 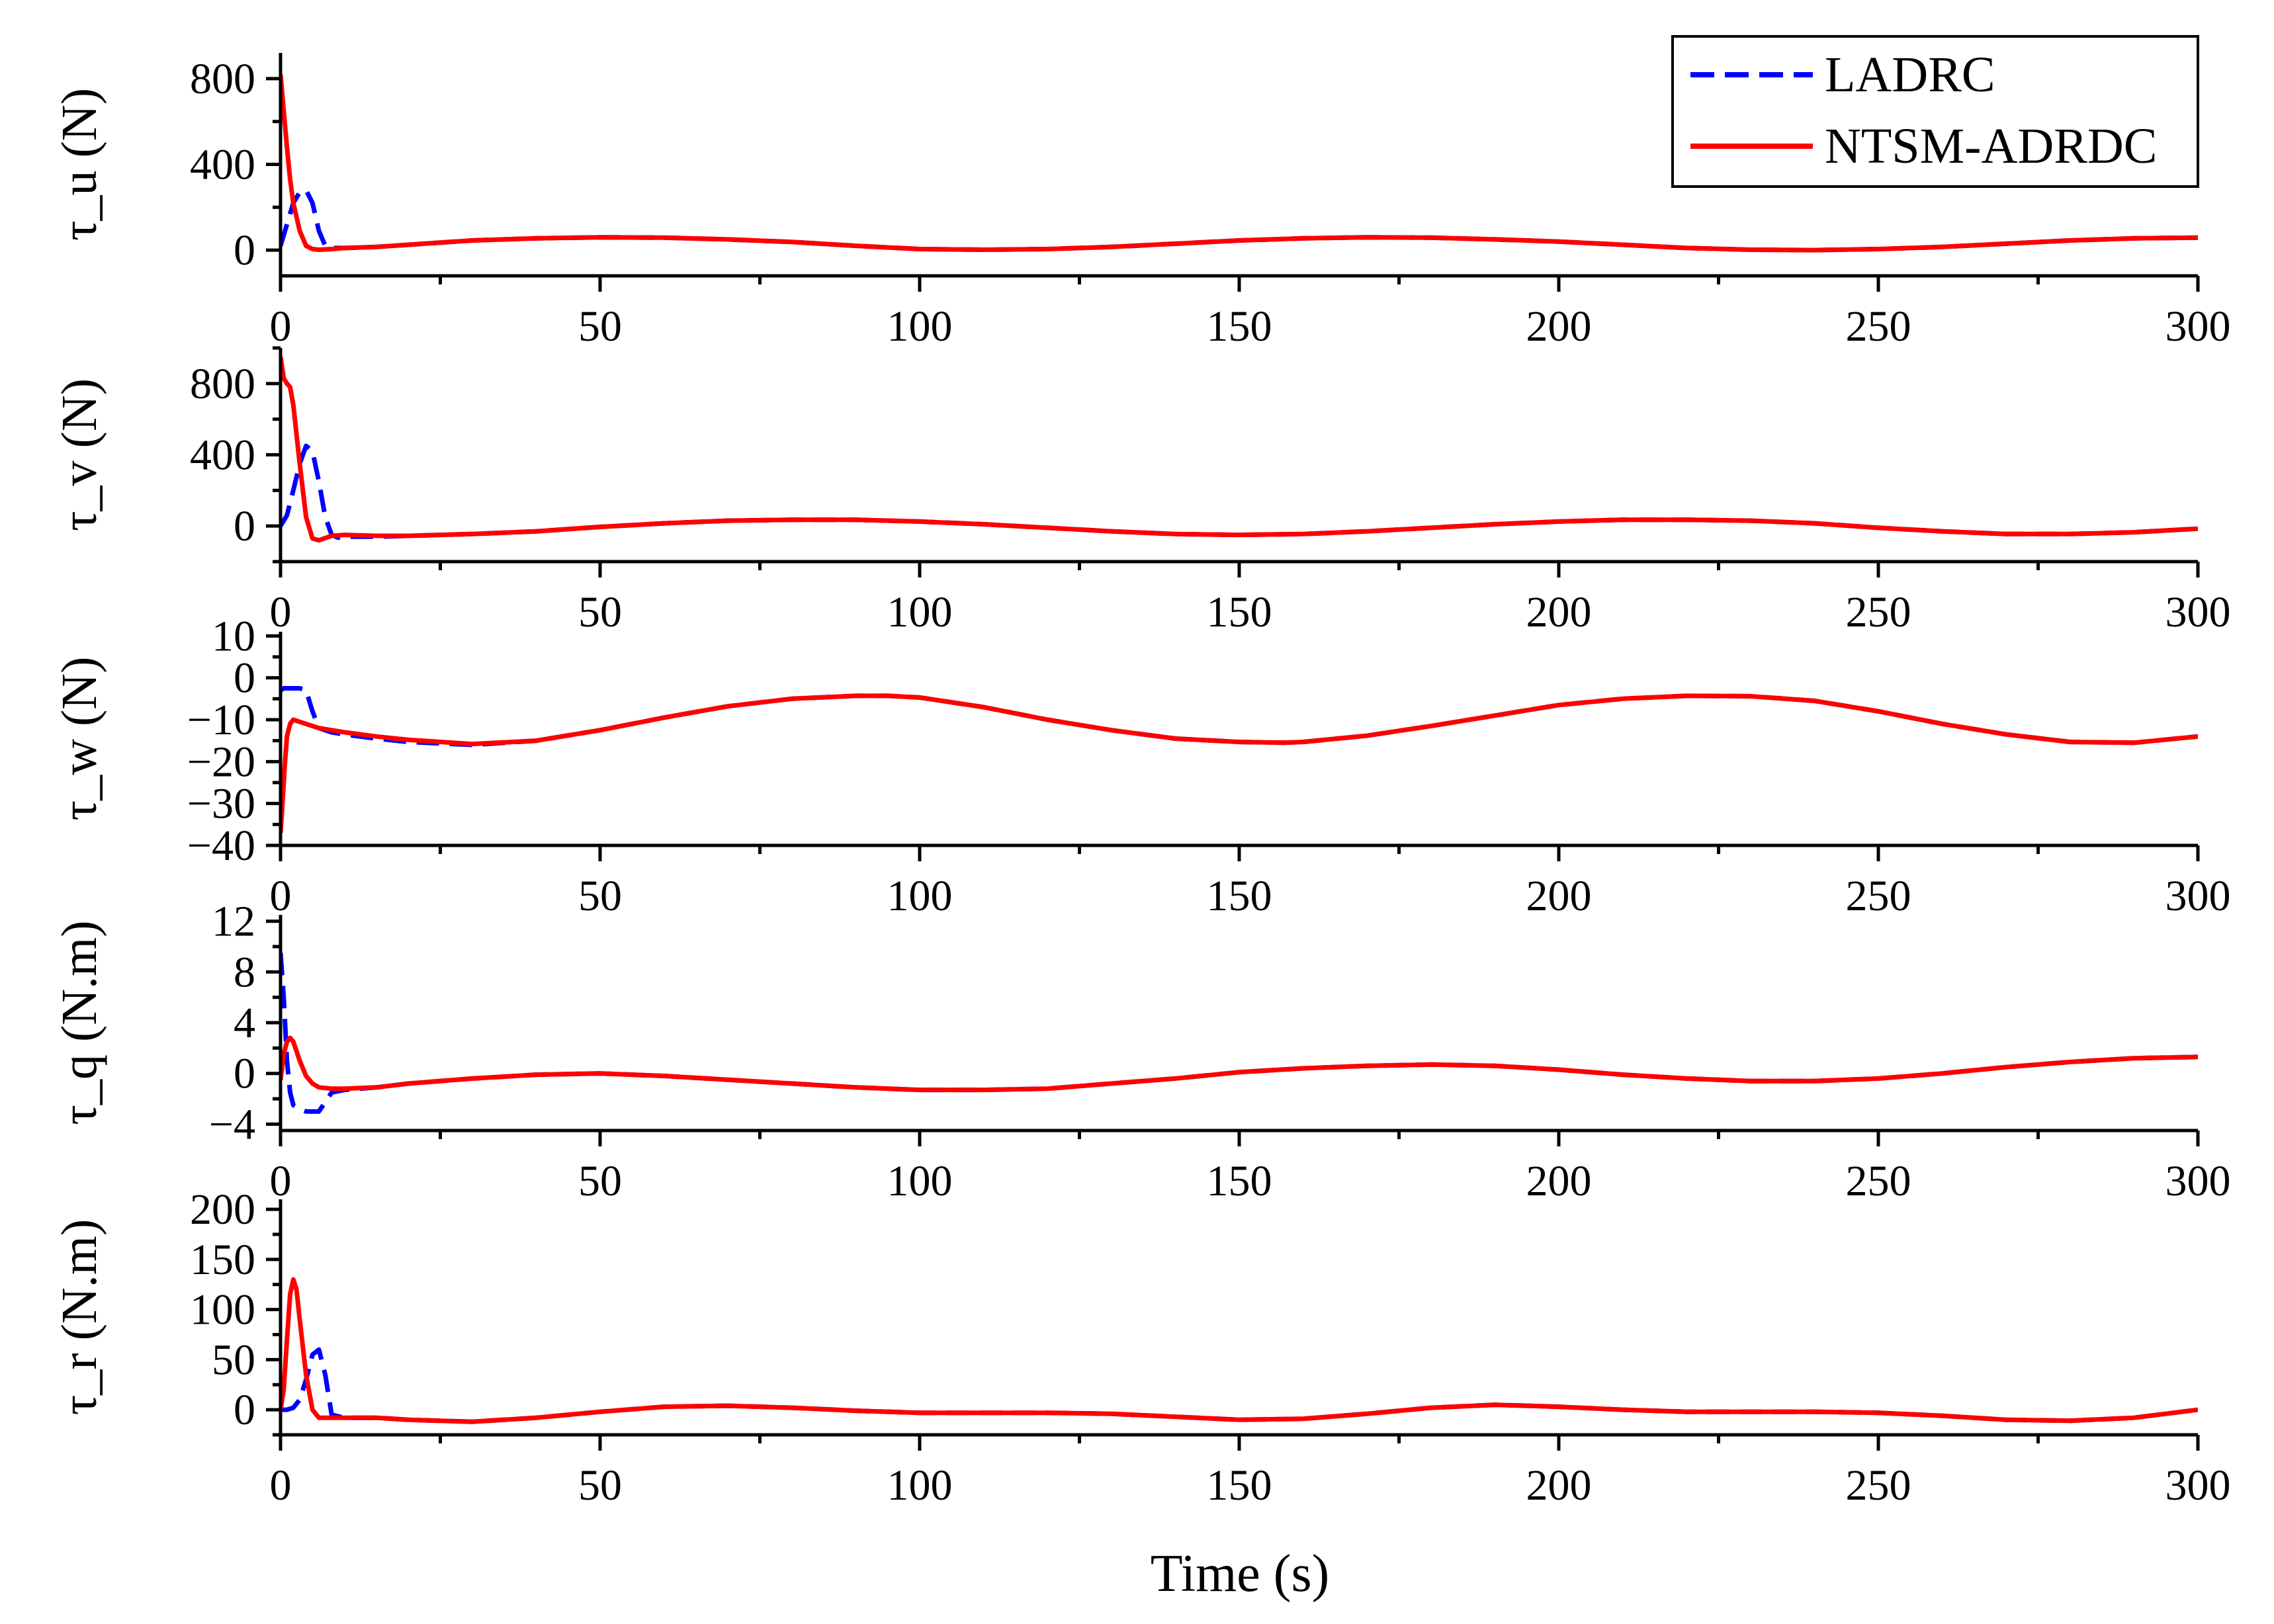 I want to click on y-tick-label: −30, so click(x=221, y=804).